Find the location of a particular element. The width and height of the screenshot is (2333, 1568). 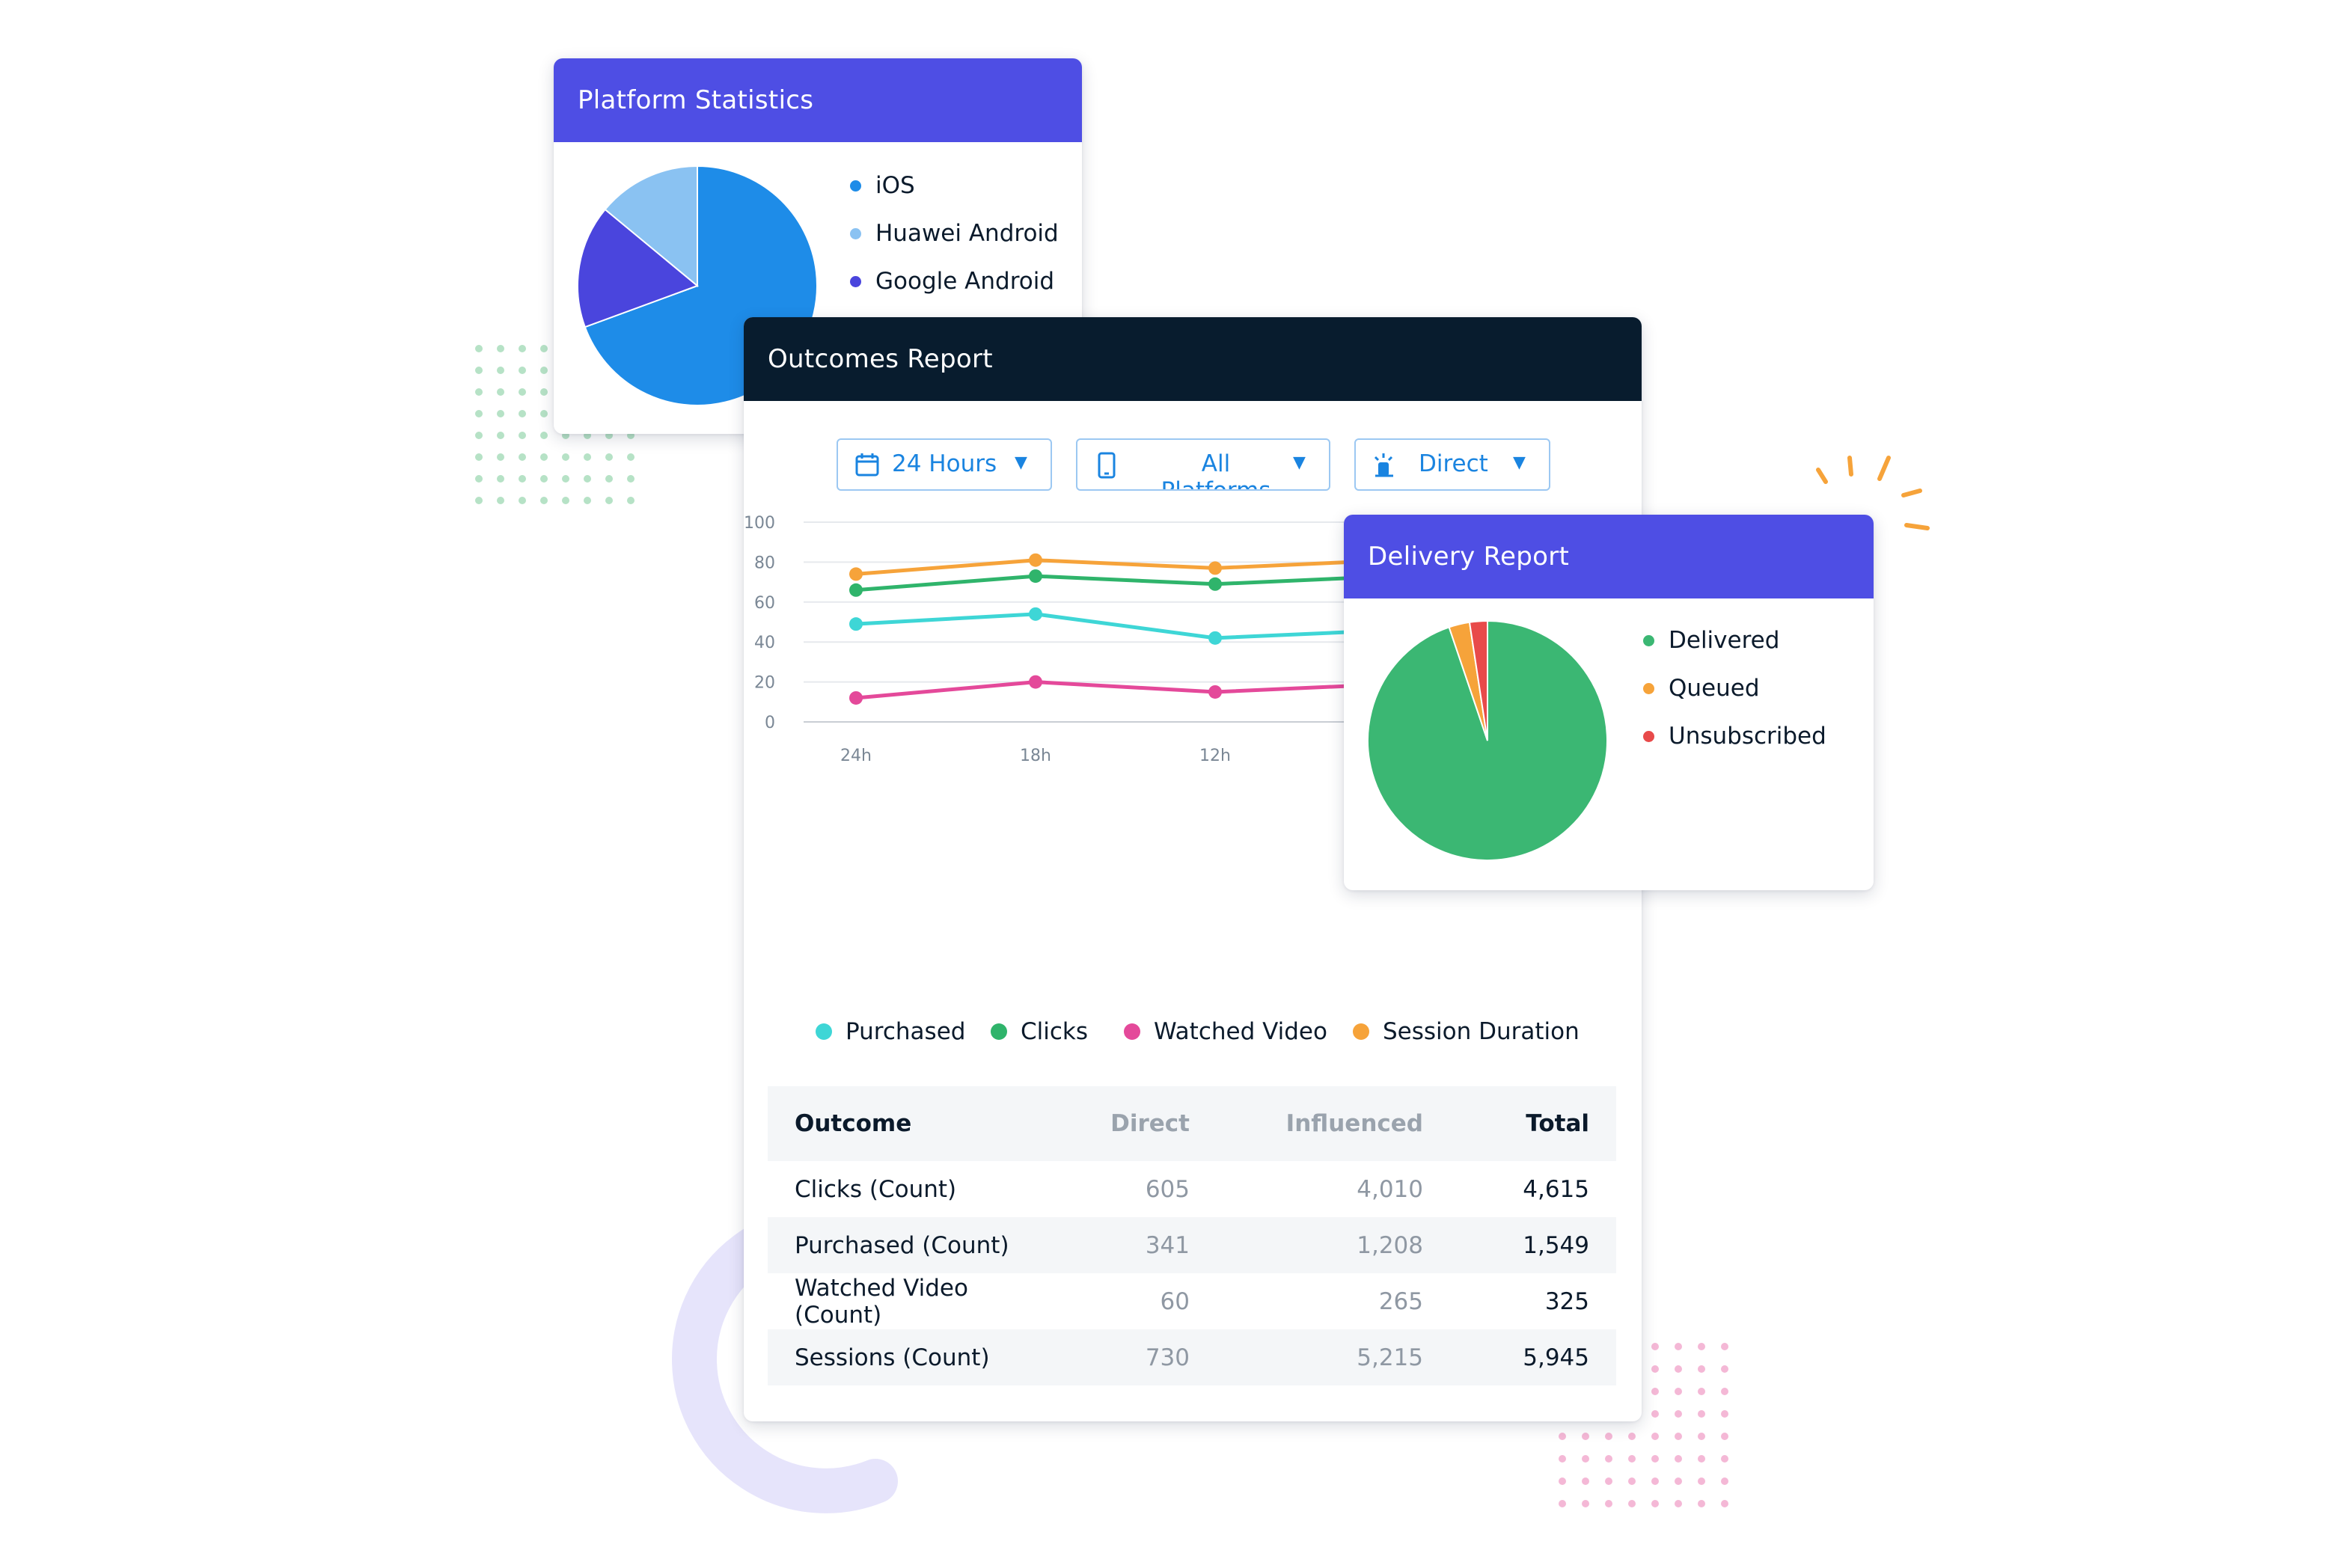

legend-item-watched-video: Watched Video is located at coordinates (1226, 1031).